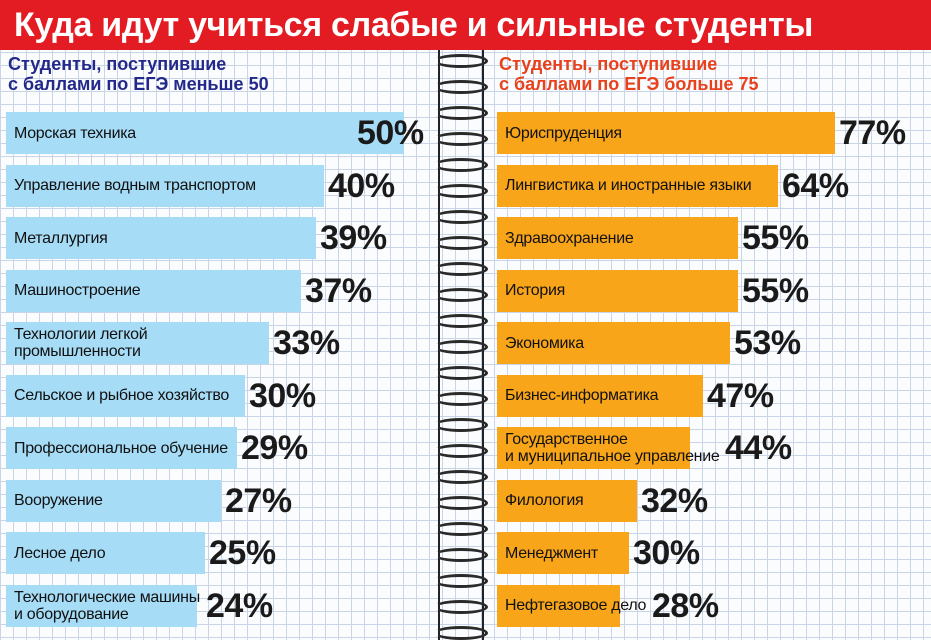 This screenshot has height=640, width=931. What do you see at coordinates (60, 553) in the screenshot?
I see `category-label: Лесное дело` at bounding box center [60, 553].